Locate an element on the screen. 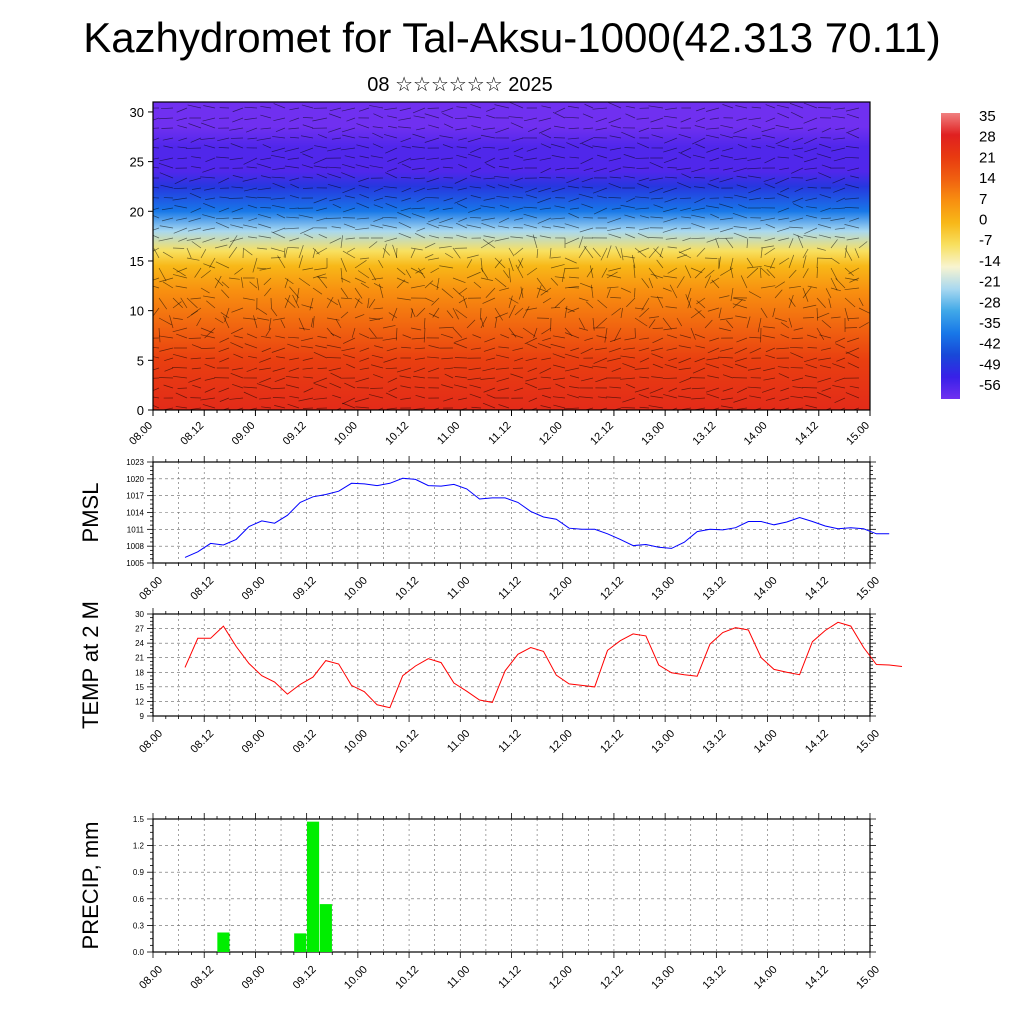  y-tick-label: 18 is located at coordinates (139, 672).